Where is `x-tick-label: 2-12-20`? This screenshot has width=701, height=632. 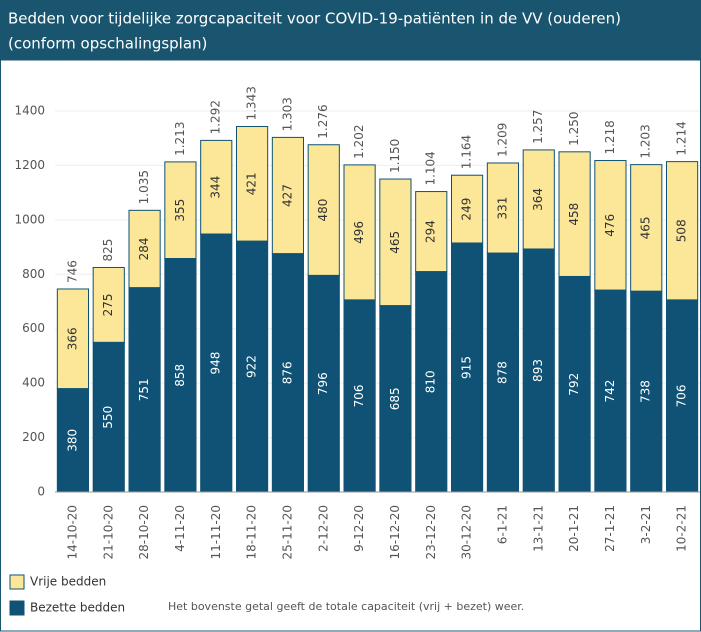 x-tick-label: 2-12-20 is located at coordinates (323, 528).